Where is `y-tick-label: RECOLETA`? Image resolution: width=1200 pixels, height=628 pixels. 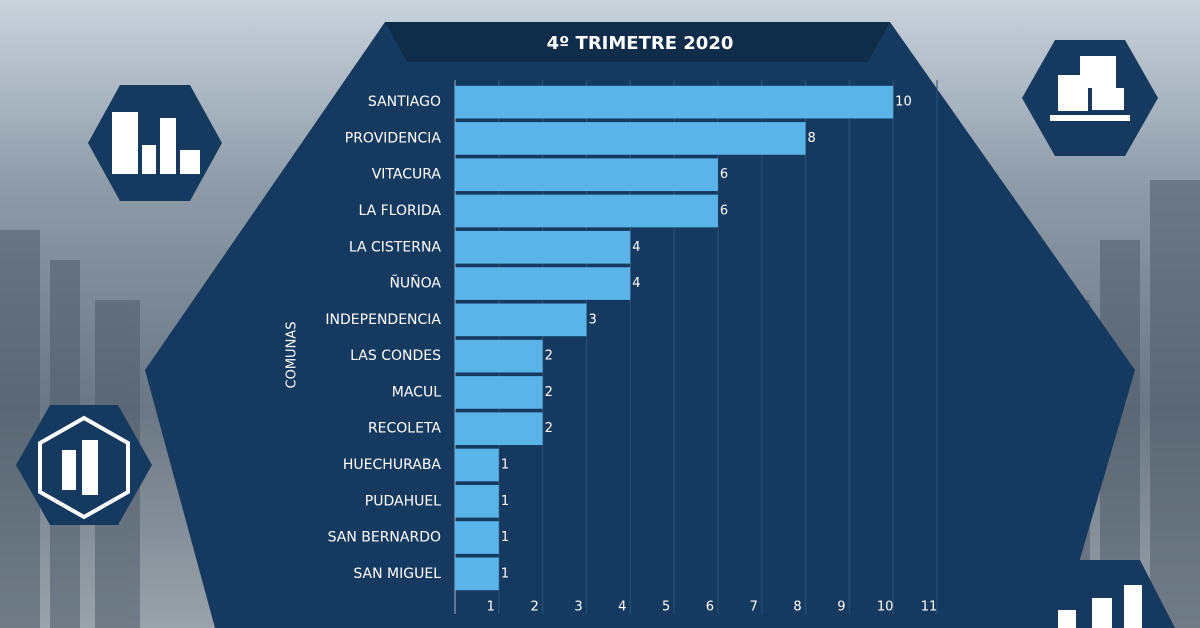 y-tick-label: RECOLETA is located at coordinates (404, 429).